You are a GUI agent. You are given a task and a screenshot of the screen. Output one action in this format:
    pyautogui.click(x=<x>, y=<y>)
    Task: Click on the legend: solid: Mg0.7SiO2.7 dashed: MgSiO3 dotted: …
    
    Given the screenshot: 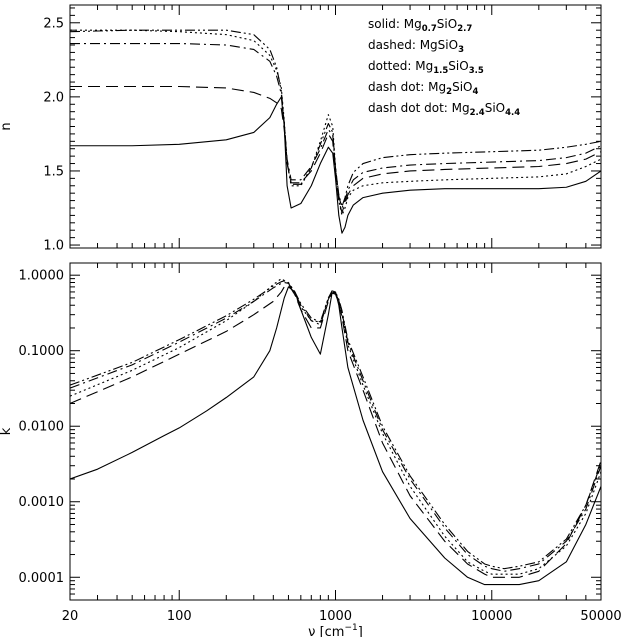 What is the action you would take?
    pyautogui.click(x=444, y=67)
    